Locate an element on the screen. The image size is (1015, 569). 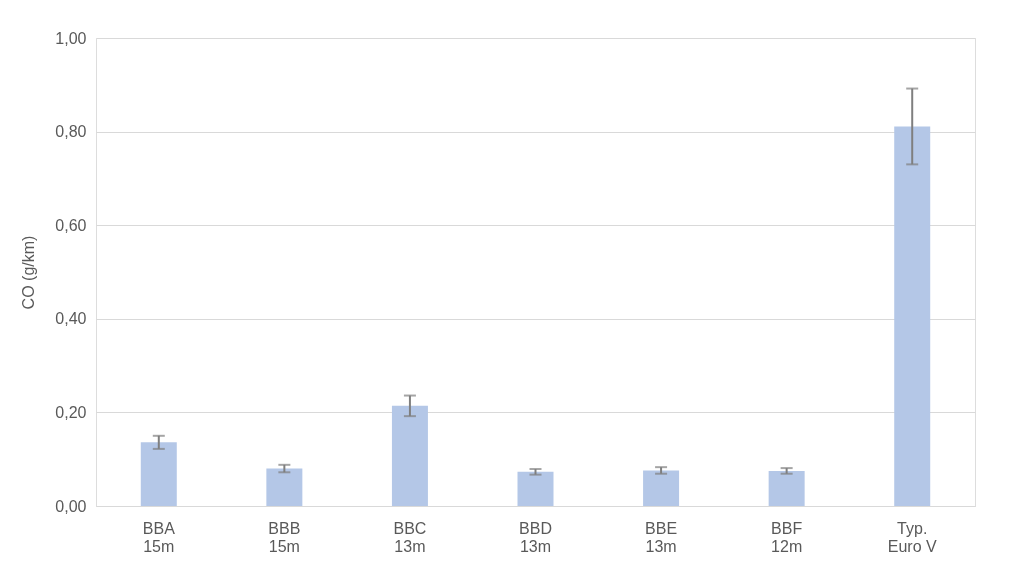
x-tick-label: BBD 13m is located at coordinates (535, 537).